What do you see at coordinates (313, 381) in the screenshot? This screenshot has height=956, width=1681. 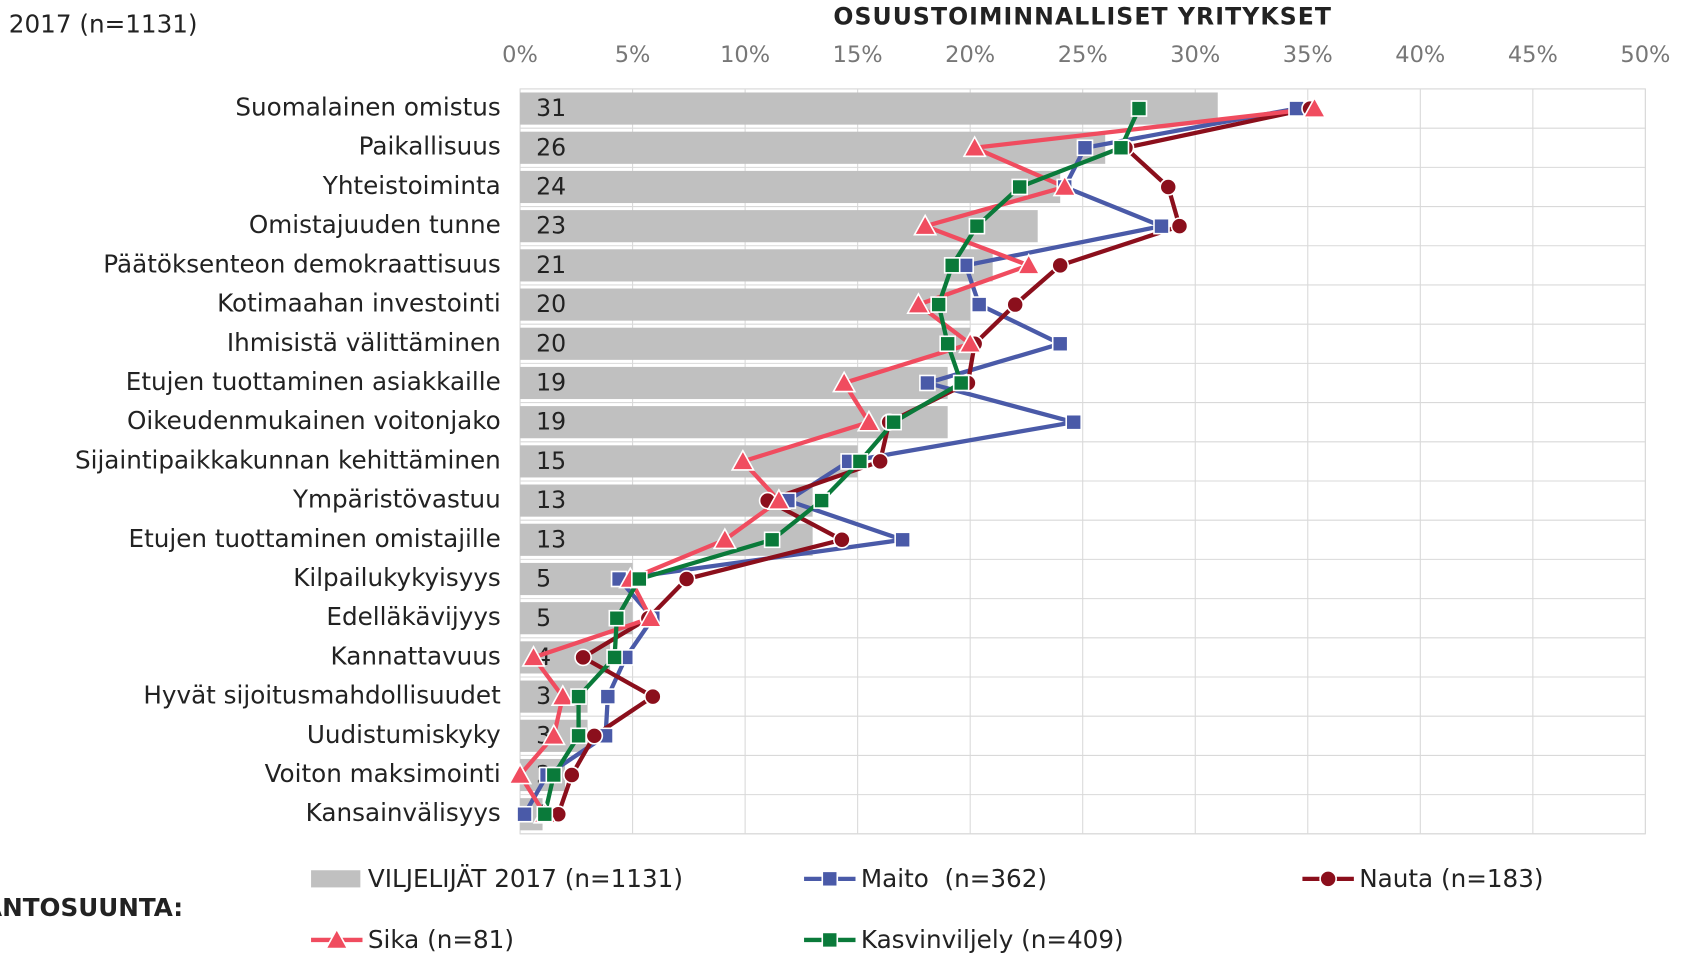 I see `category-label: Etujen tuottaminen asiakkaille` at bounding box center [313, 381].